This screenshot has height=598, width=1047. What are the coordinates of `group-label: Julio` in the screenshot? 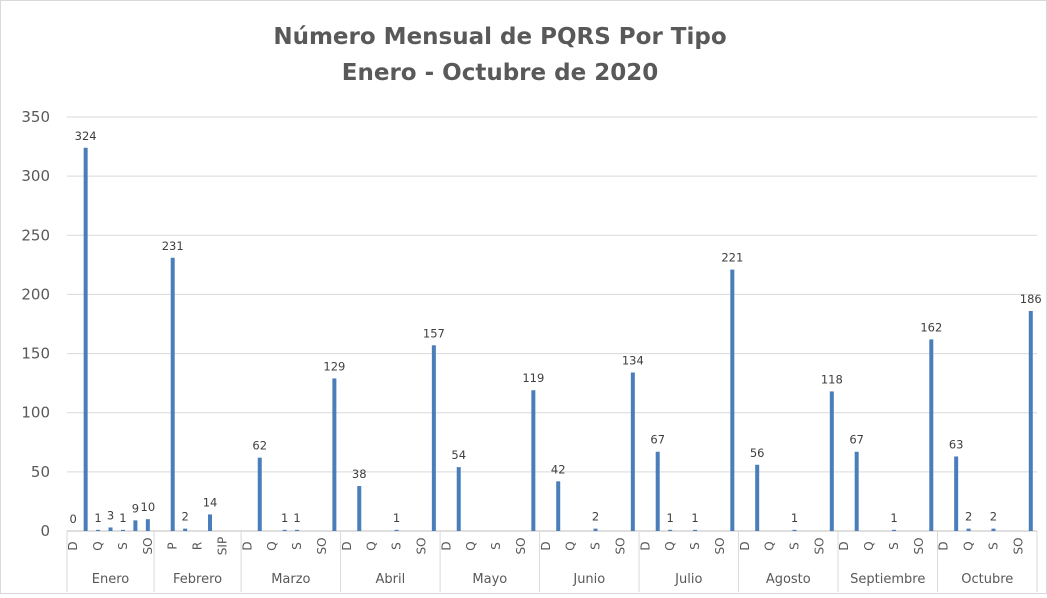 It's located at (688, 579).